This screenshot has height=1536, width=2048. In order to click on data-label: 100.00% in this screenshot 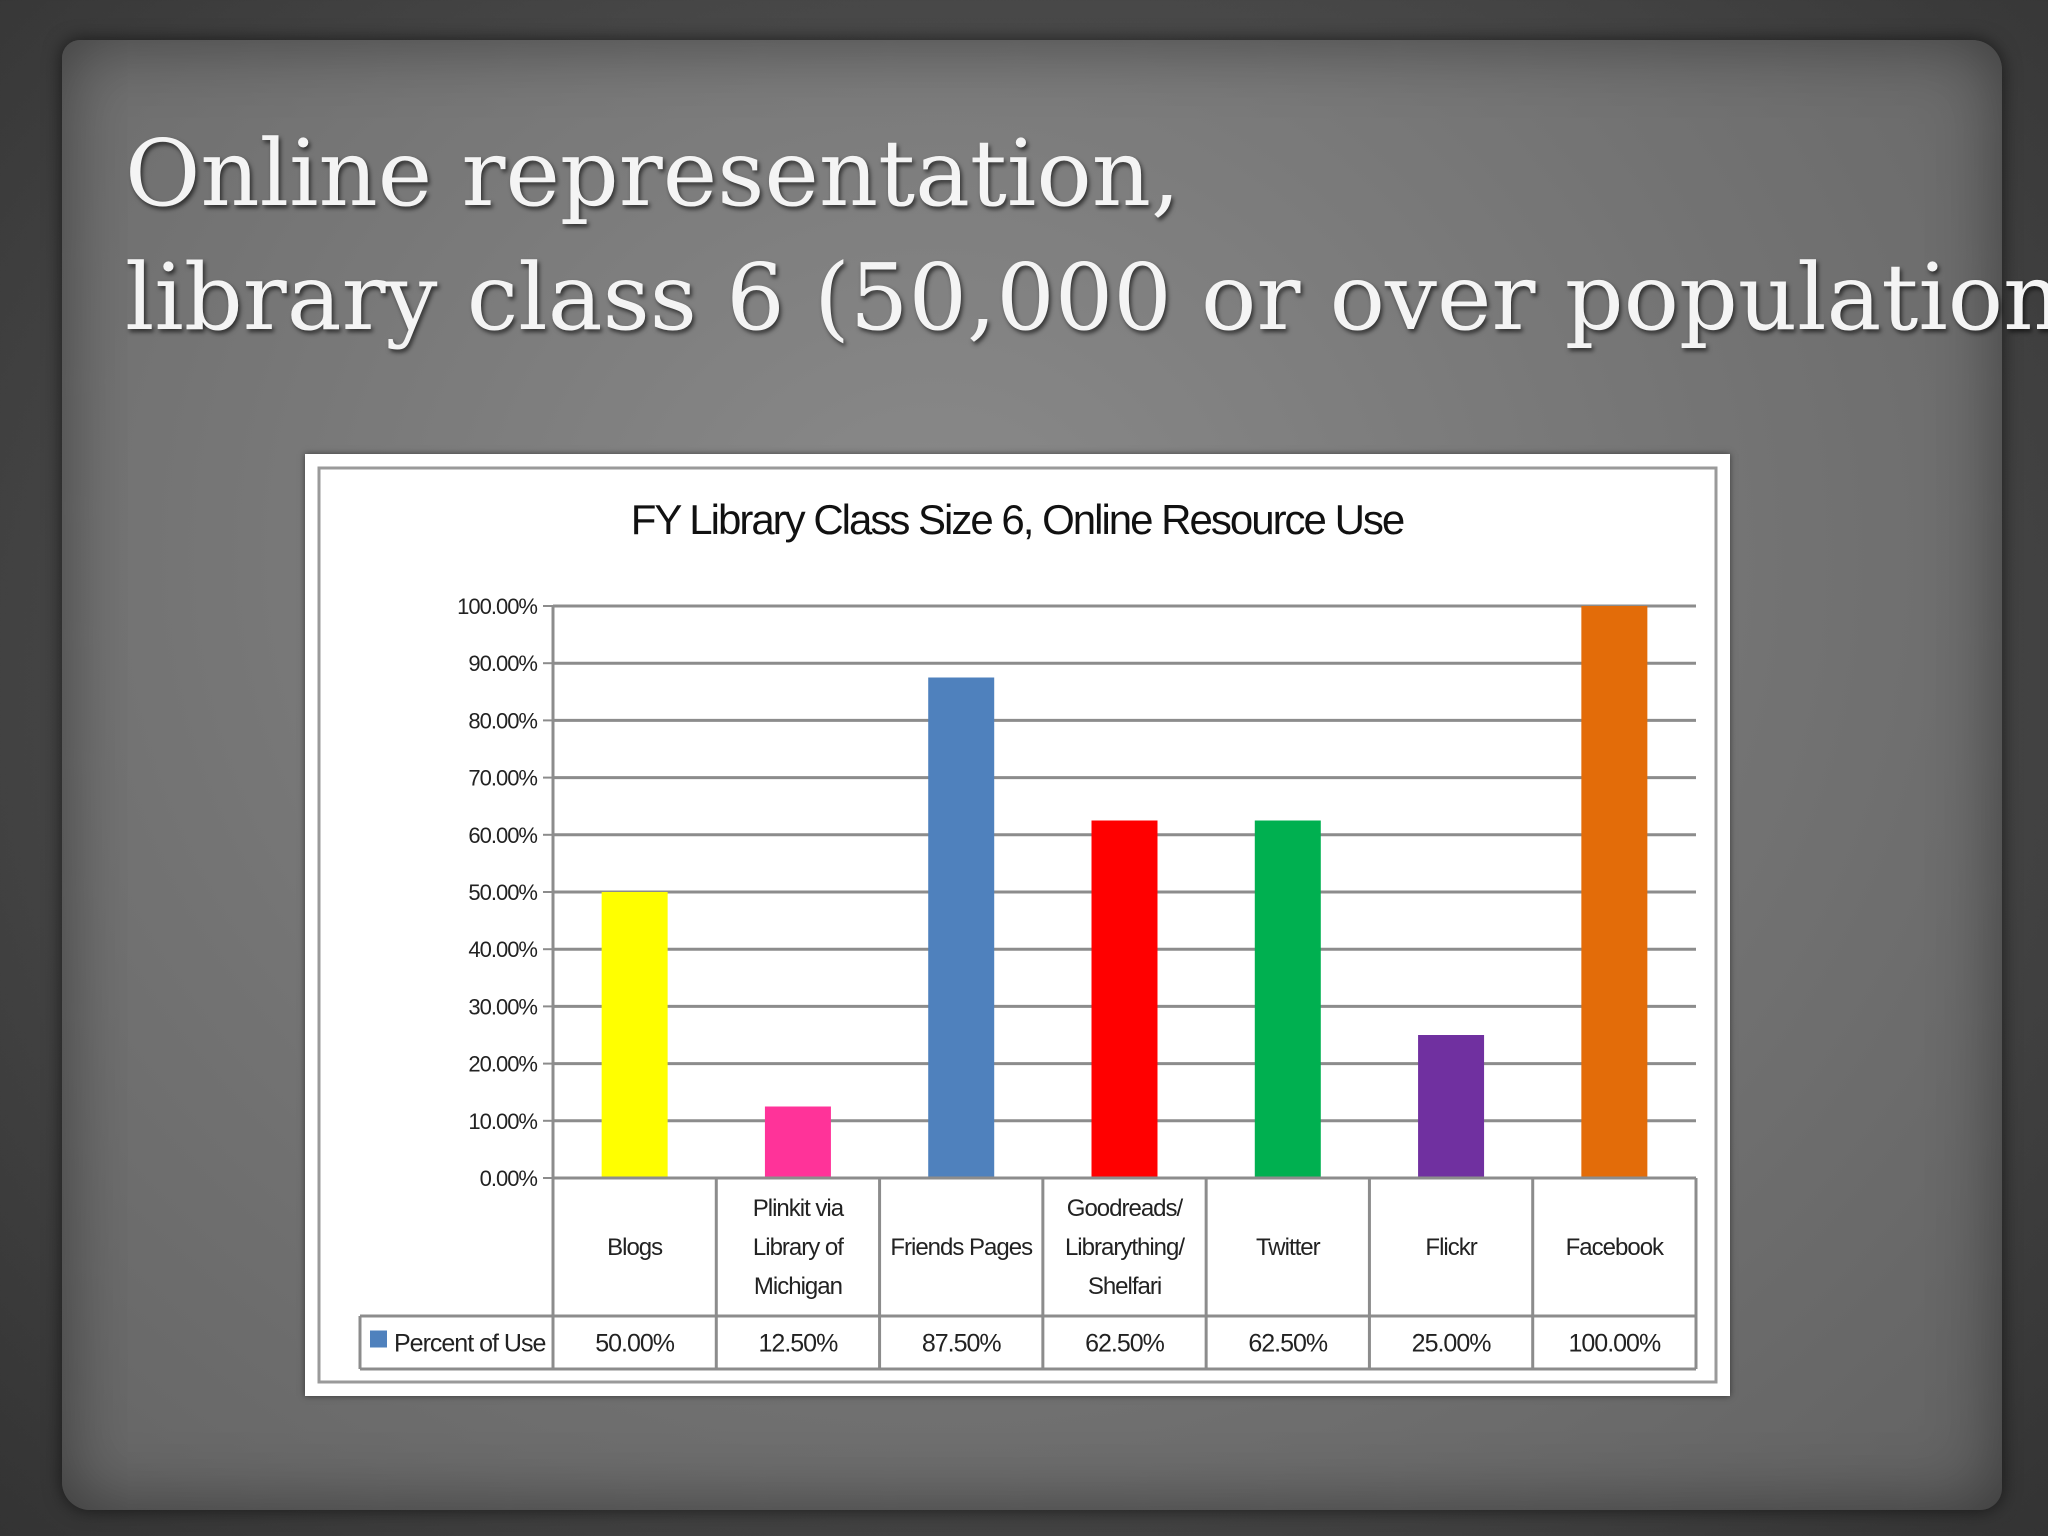, I will do `click(1615, 1344)`.